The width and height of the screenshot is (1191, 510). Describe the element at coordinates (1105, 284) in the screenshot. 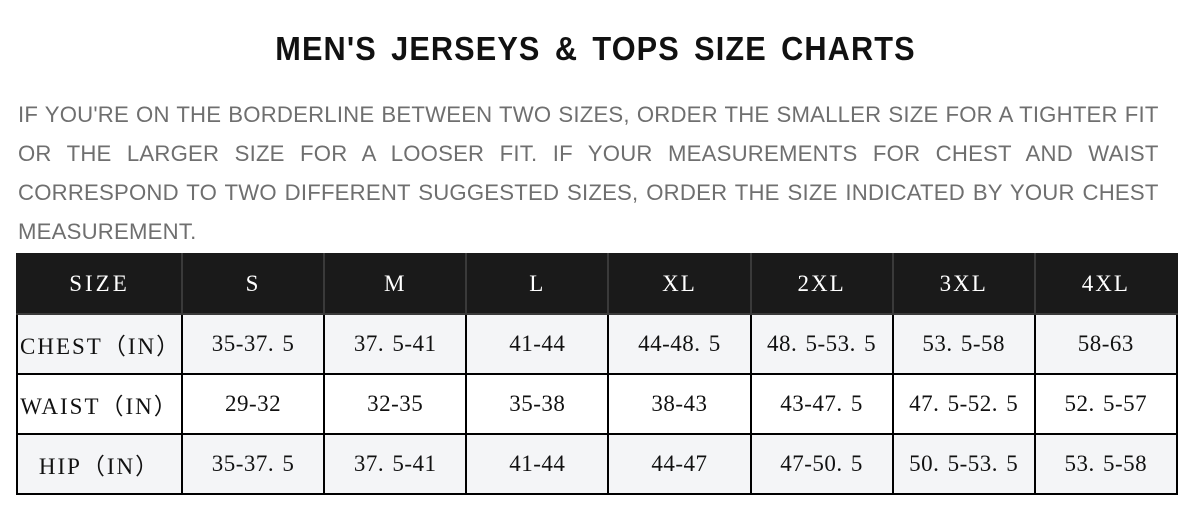

I see `column-header-4xl: 4XL` at that location.